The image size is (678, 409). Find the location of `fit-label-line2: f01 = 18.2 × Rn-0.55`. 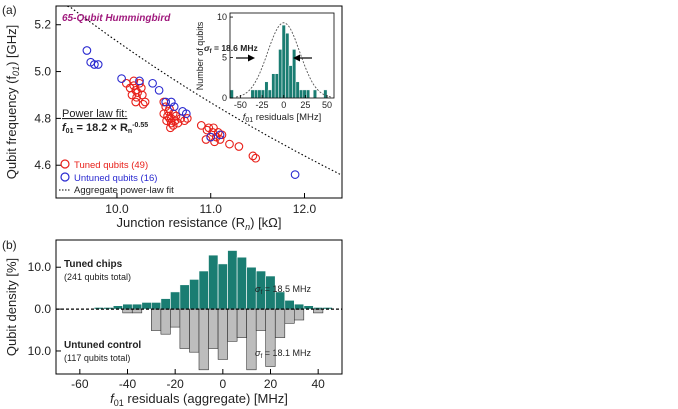

fit-label-line2: f01 = 18.2 × Rn-0.55 is located at coordinates (105, 128).